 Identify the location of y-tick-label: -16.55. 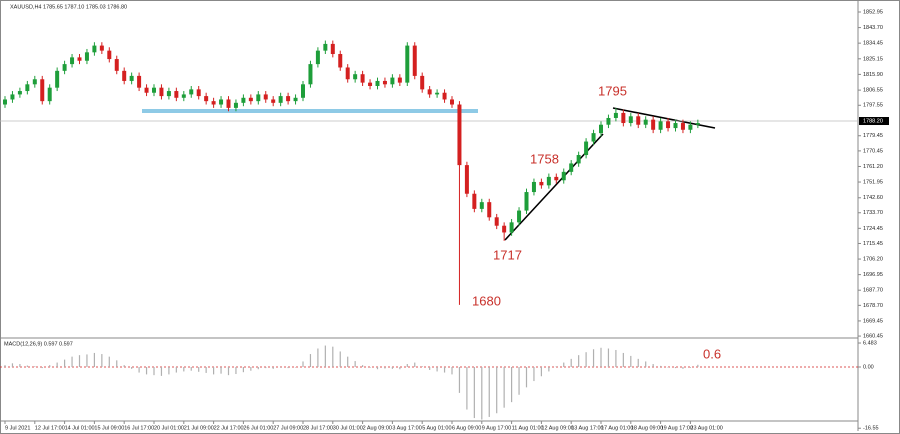
(871, 429).